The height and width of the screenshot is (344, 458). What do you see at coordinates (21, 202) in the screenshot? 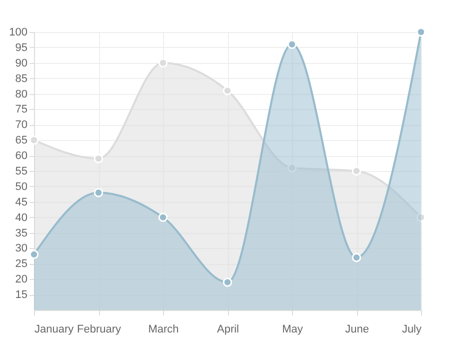
I see `y-tick-label: 45` at bounding box center [21, 202].